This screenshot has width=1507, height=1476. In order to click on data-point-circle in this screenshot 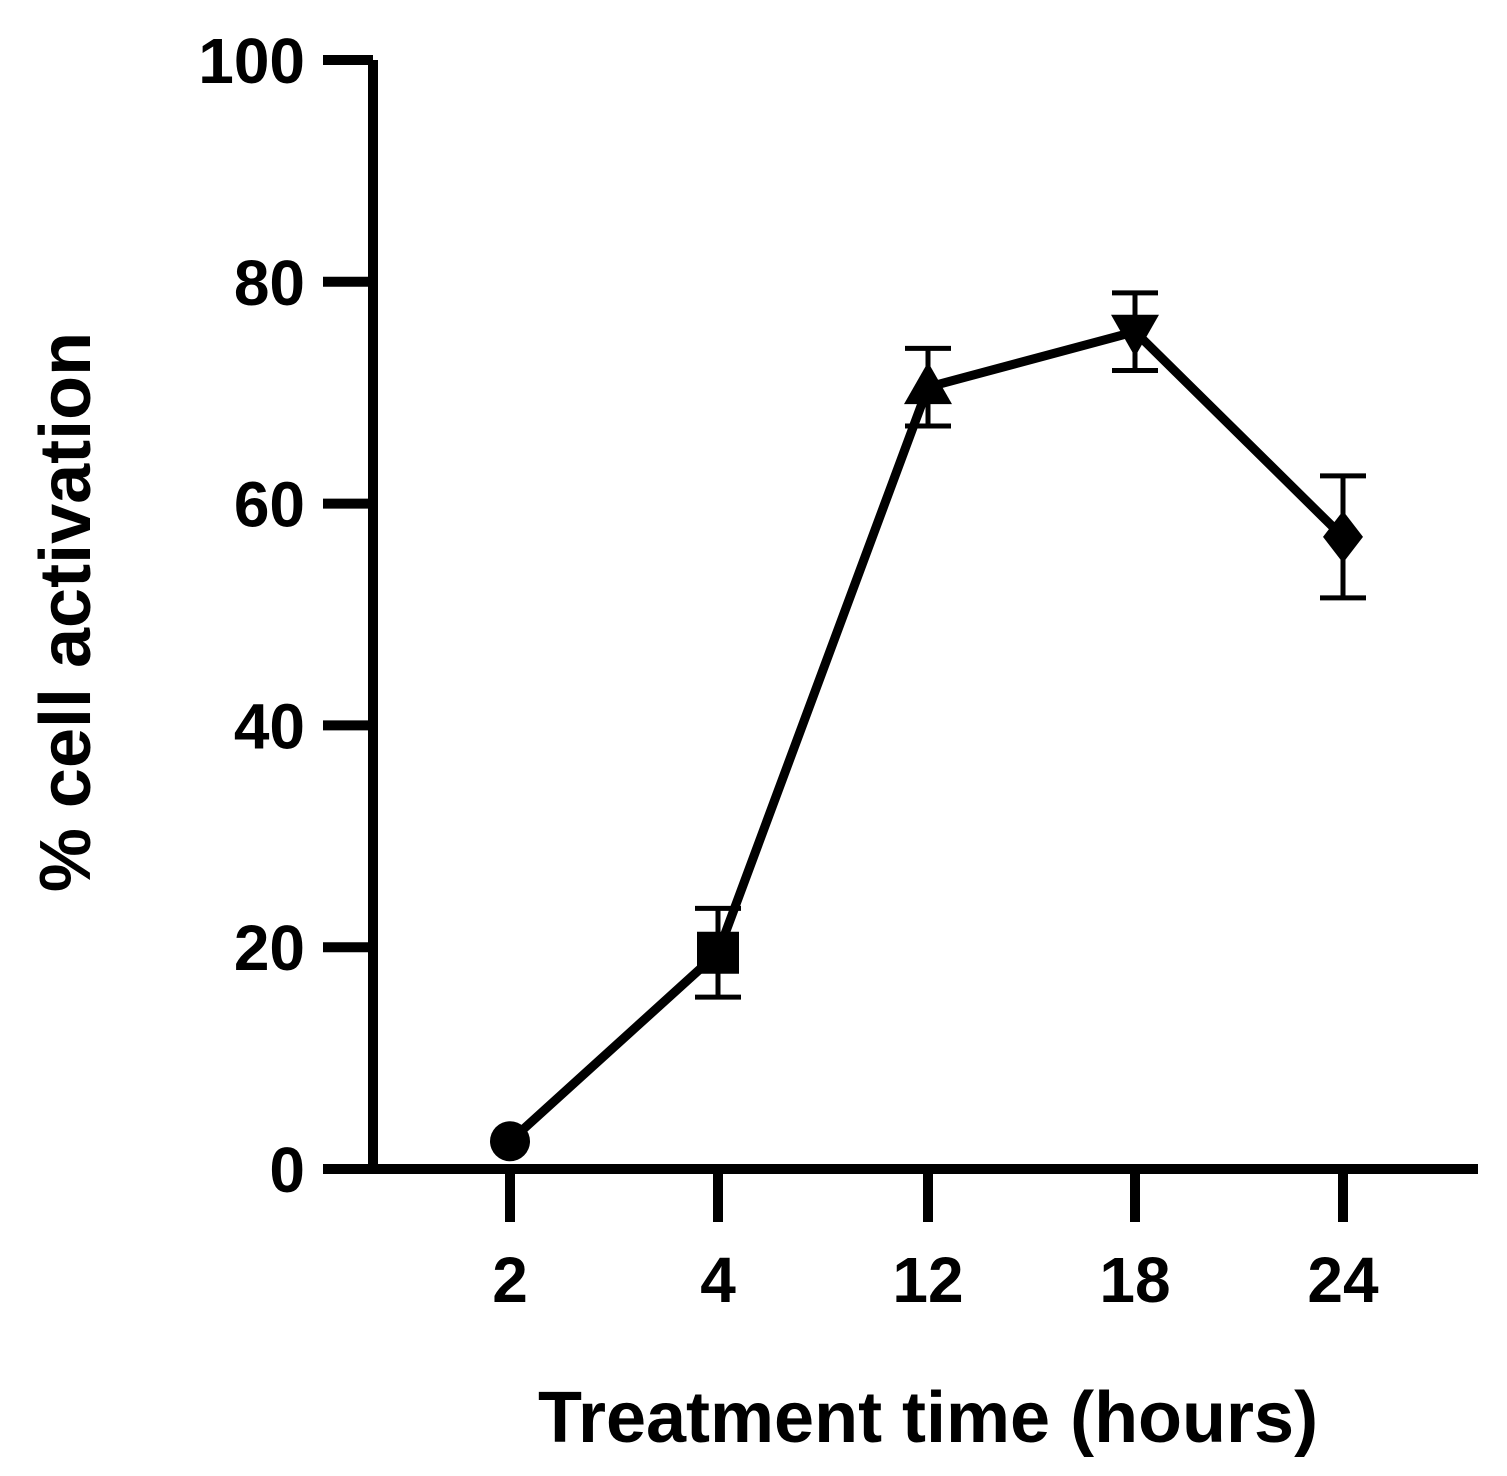, I will do `click(510, 1141)`.